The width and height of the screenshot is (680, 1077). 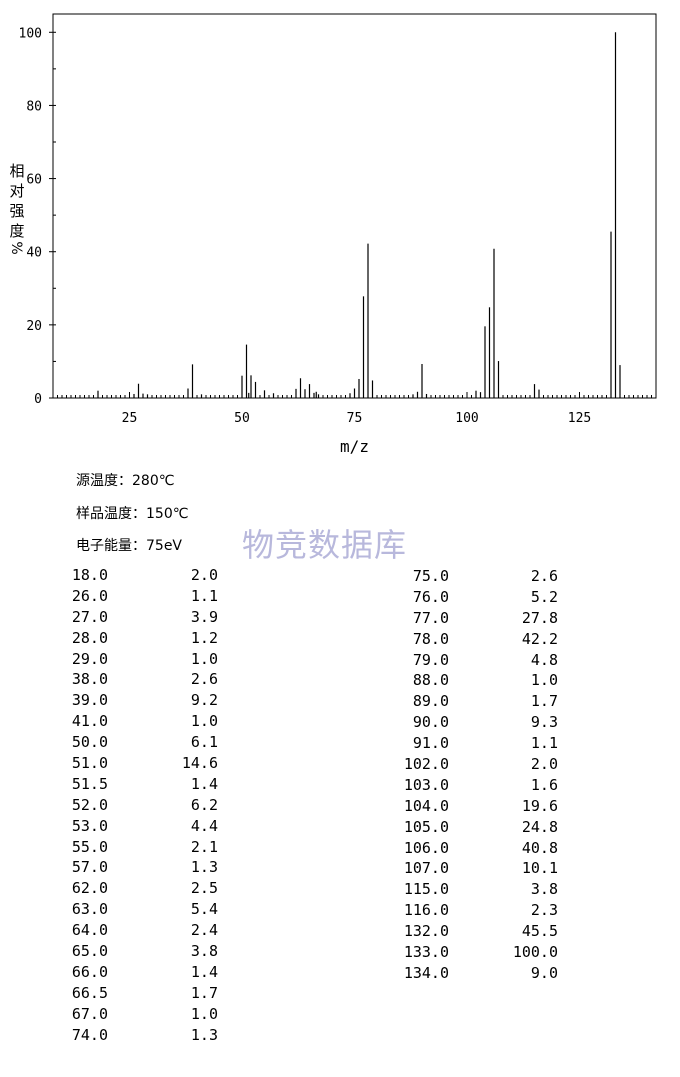 I want to click on peak-row: 26.0 1.1, so click(x=340, y=596).